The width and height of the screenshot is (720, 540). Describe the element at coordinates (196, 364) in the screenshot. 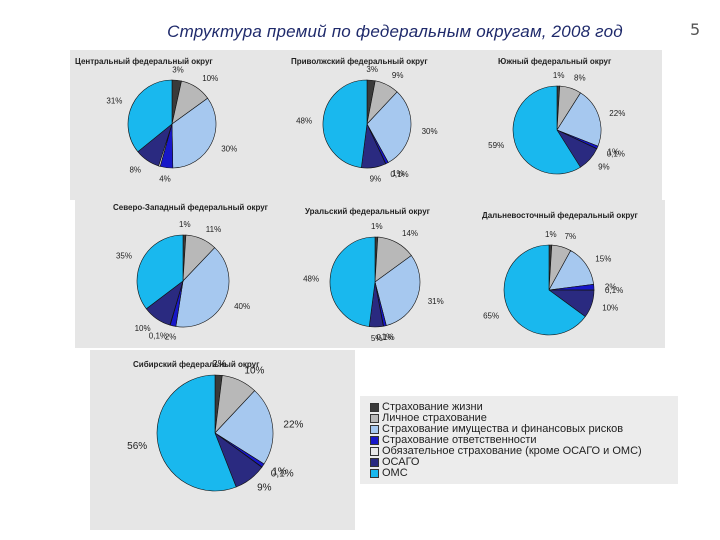

I see `chart-title: Сибирский федеральный округ` at that location.